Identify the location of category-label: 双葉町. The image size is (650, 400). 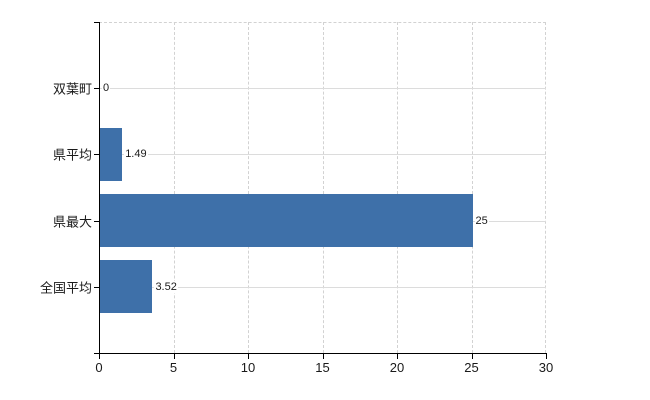
(72, 89).